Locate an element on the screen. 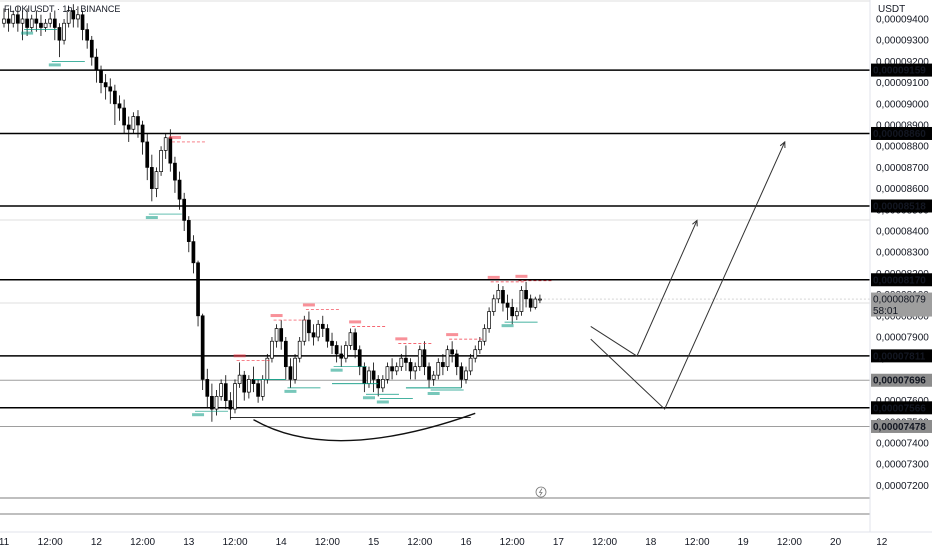 Image resolution: width=932 pixels, height=550 pixels. time-tick-label: 11 is located at coordinates (5, 542).